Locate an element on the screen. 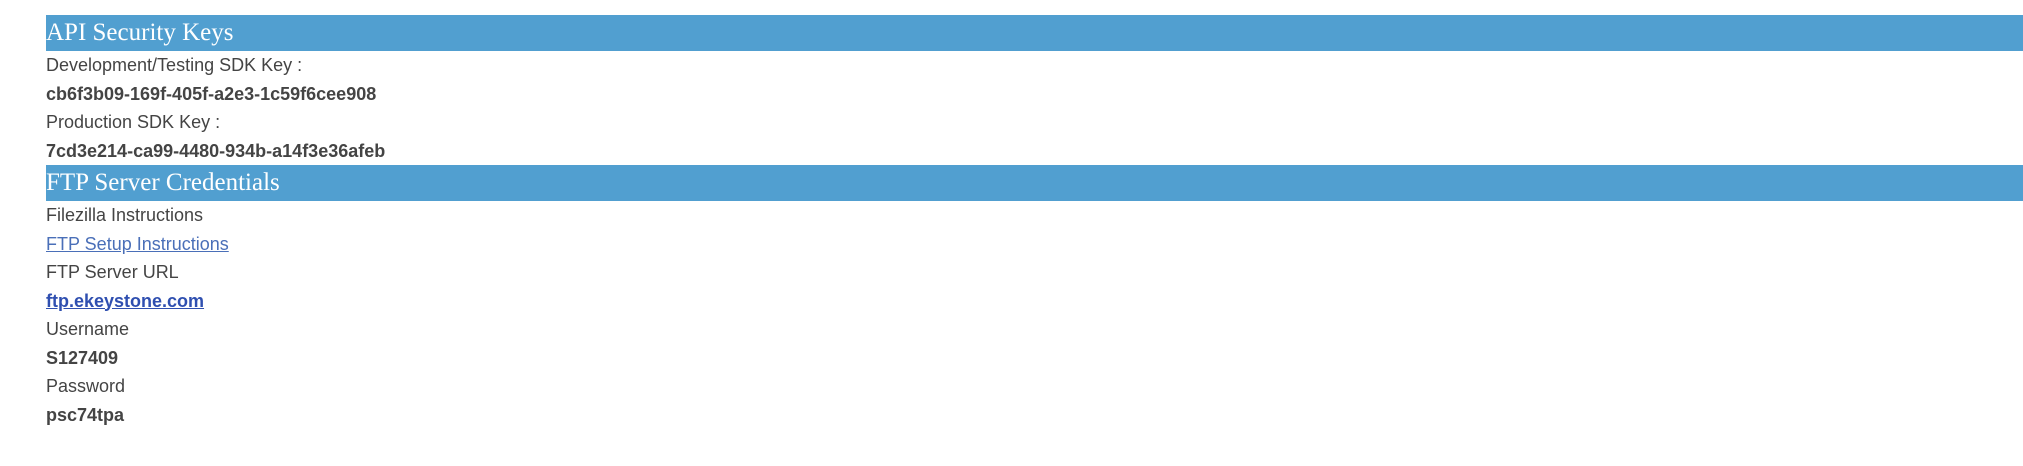 Image resolution: width=2023 pixels, height=466 pixels. password-value: psc74tpa is located at coordinates (85, 414).